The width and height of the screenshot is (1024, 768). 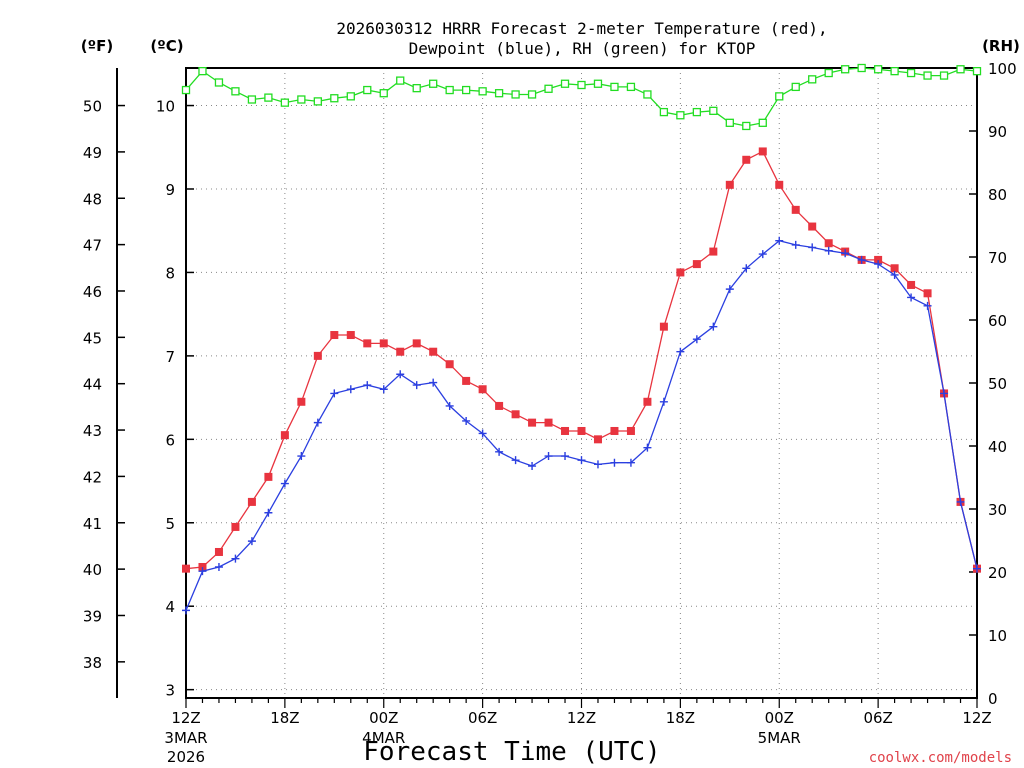 What do you see at coordinates (581, 718) in the screenshot?
I see `x-tick-label: 12Z` at bounding box center [581, 718].